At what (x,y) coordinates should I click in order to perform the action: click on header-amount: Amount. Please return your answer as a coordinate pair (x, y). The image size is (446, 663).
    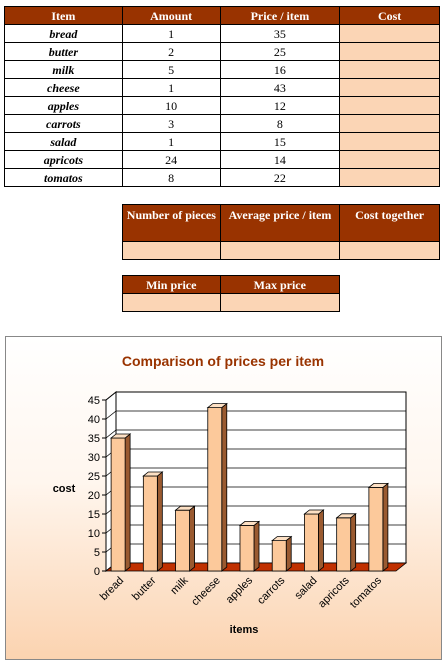
    Looking at the image, I should click on (171, 15).